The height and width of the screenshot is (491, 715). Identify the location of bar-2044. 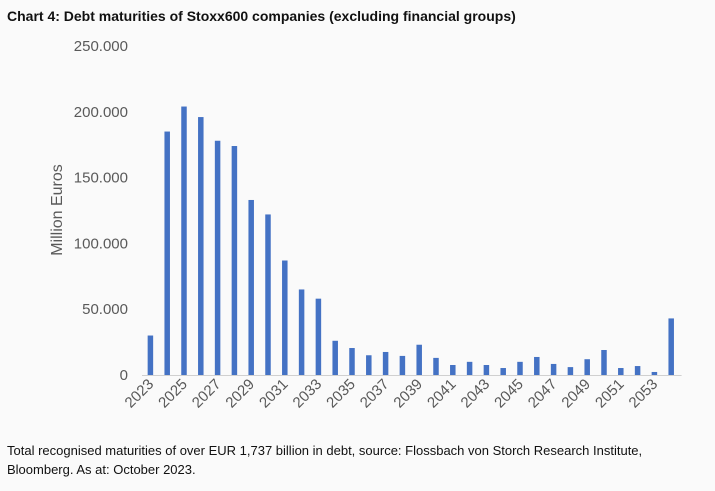
(503, 371).